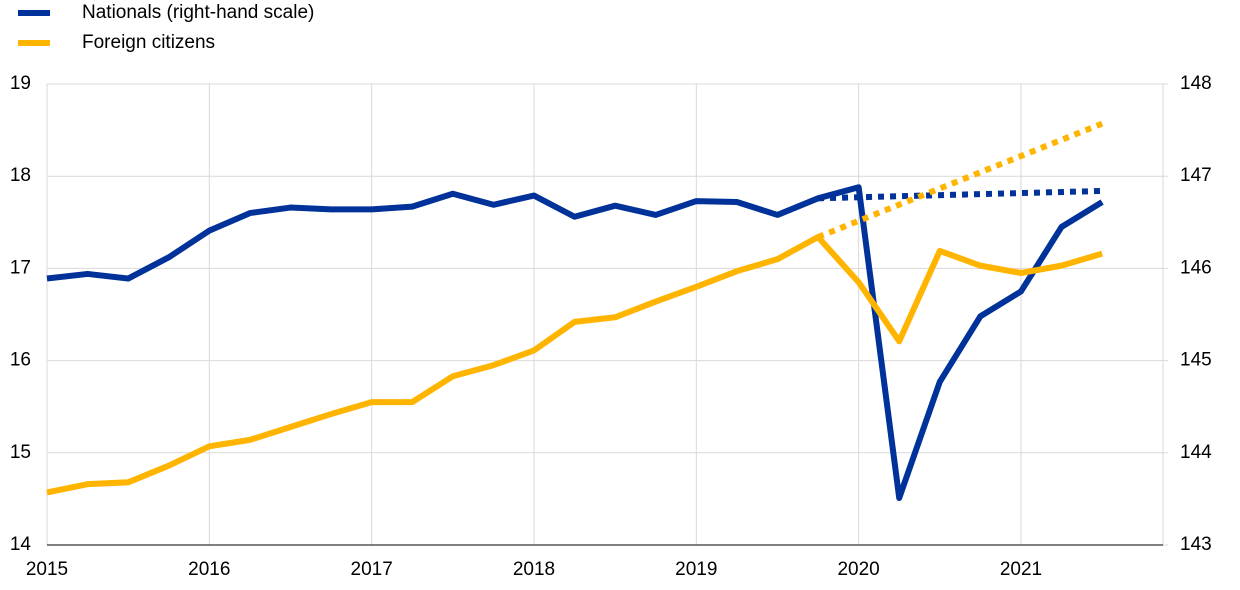 This screenshot has width=1240, height=590. I want to click on legend-label: Nationals (right-hand scale), so click(198, 12).